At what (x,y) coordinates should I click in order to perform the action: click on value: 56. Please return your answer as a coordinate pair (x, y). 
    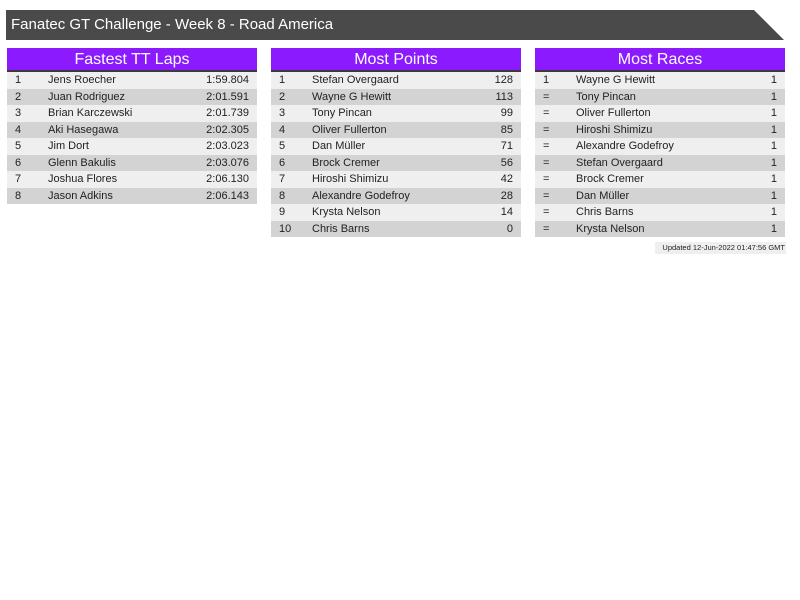
    Looking at the image, I should click on (506, 162).